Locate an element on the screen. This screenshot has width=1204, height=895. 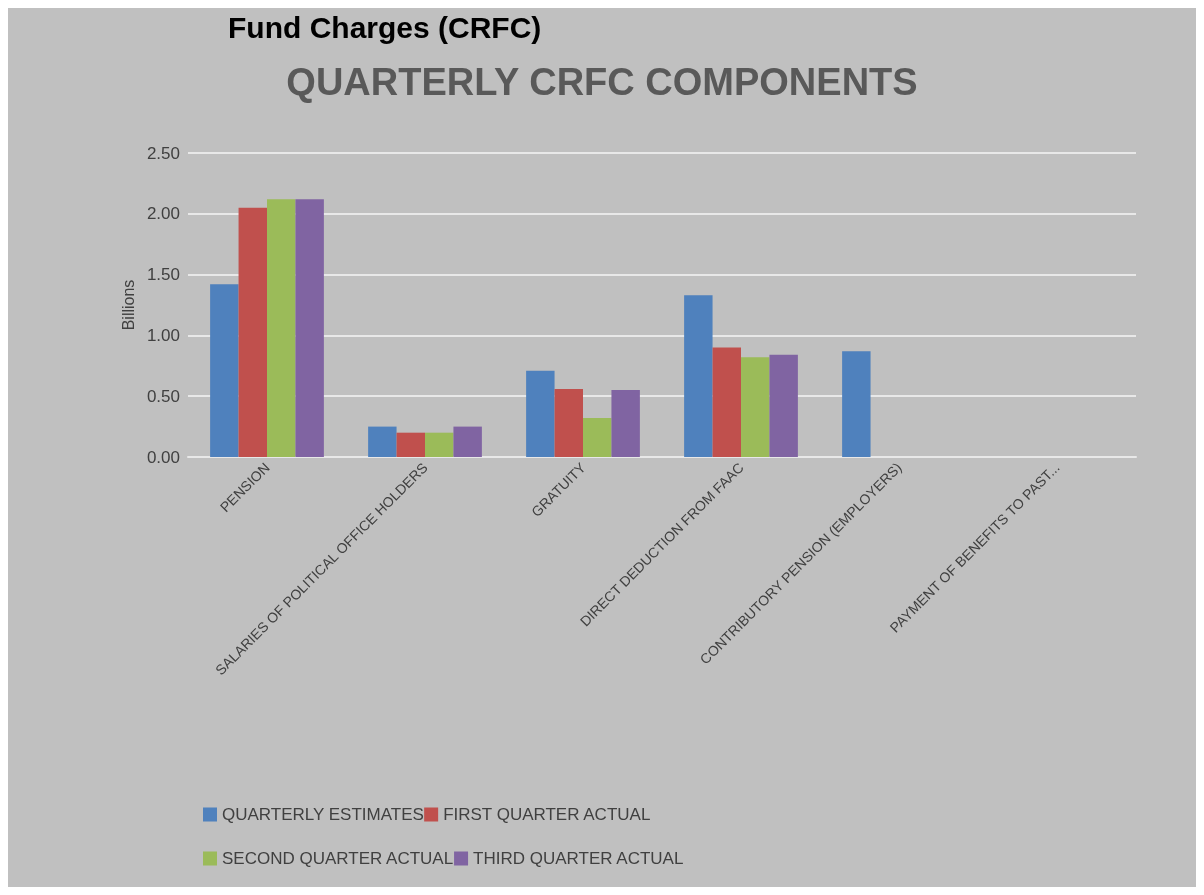
y-tick-label: 1.50 is located at coordinates (163, 275).